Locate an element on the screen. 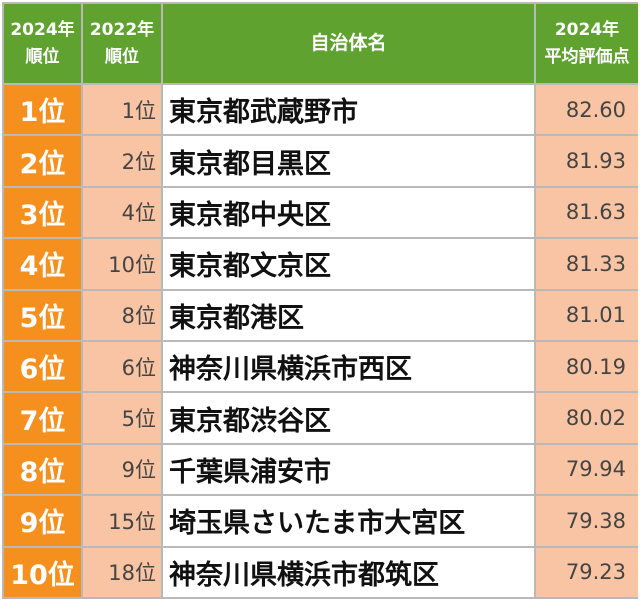  table-row: 6位 6位 神奈川県横浜市西区 80.19 is located at coordinates (321, 366).